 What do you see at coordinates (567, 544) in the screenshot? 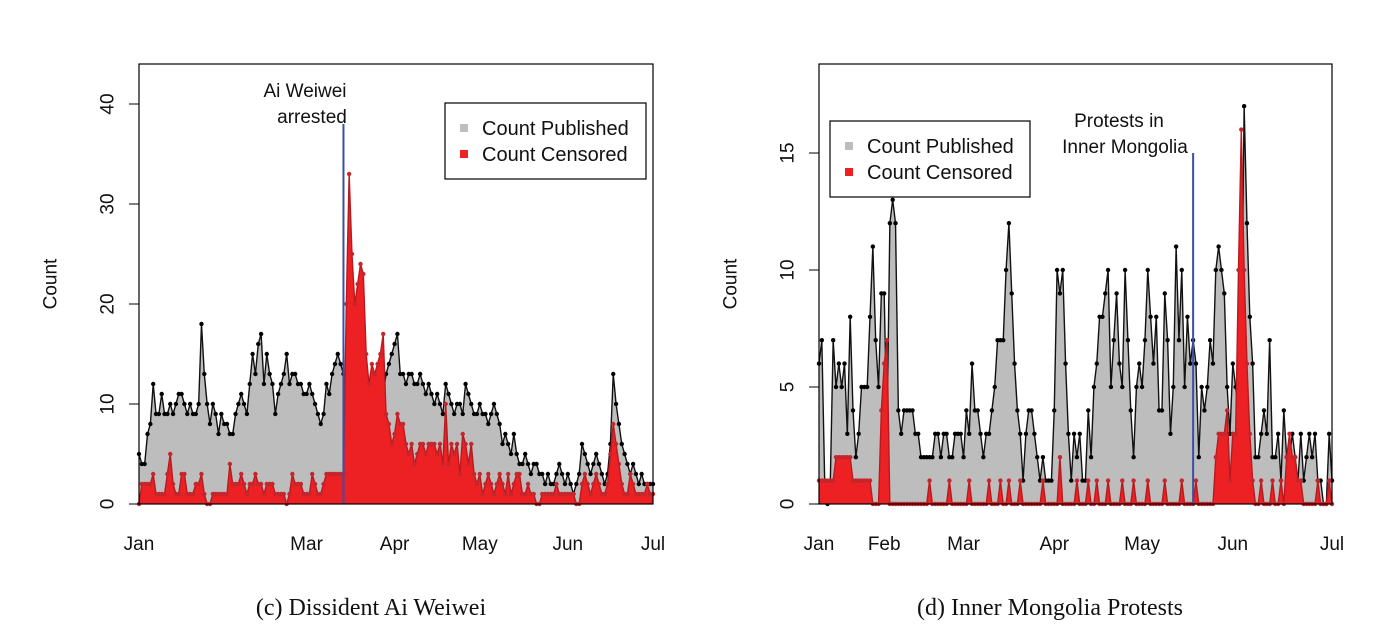
I see `x-tick-label: Jun` at bounding box center [567, 544].